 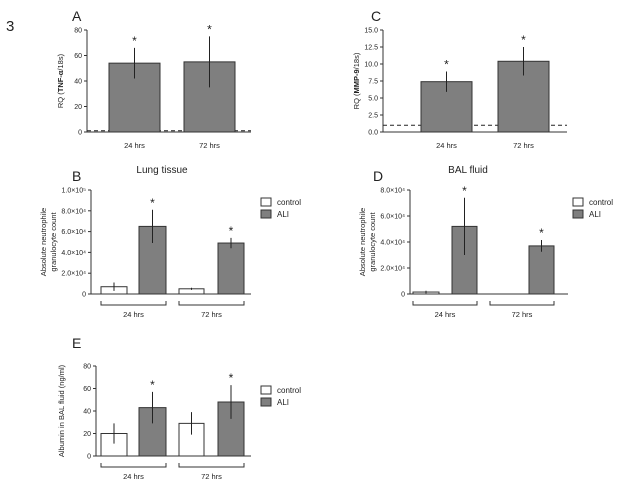 I want to click on figure-number: 3, so click(x=10, y=26).